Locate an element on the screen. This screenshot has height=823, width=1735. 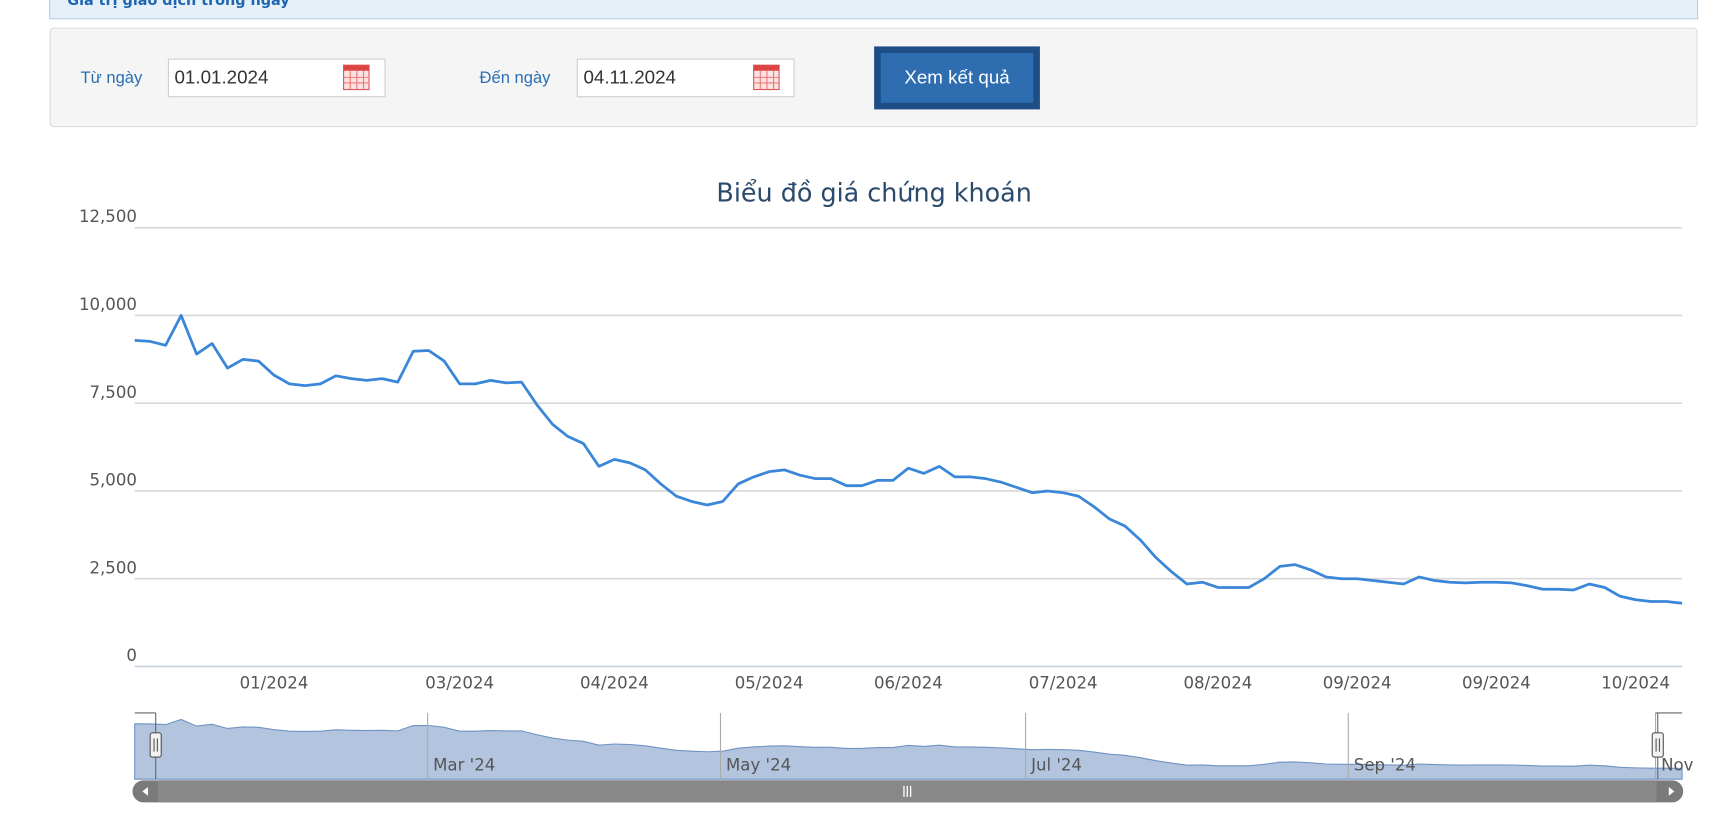
navigator-area is located at coordinates (908, 749).